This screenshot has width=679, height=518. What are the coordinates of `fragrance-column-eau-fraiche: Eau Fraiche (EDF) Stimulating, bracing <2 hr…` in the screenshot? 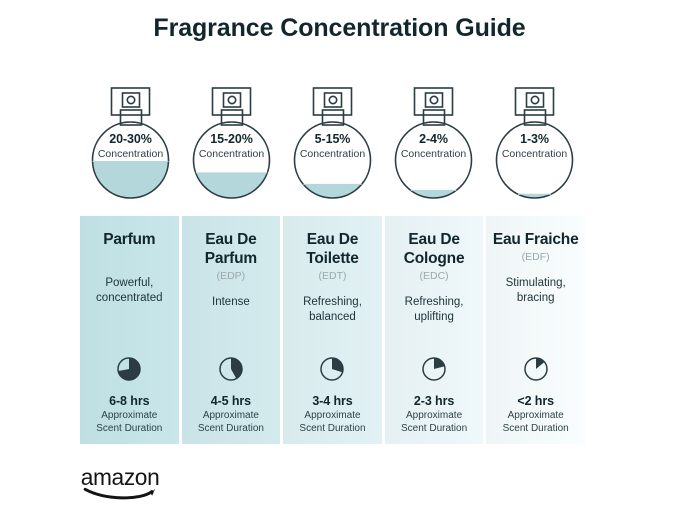 It's located at (535, 330).